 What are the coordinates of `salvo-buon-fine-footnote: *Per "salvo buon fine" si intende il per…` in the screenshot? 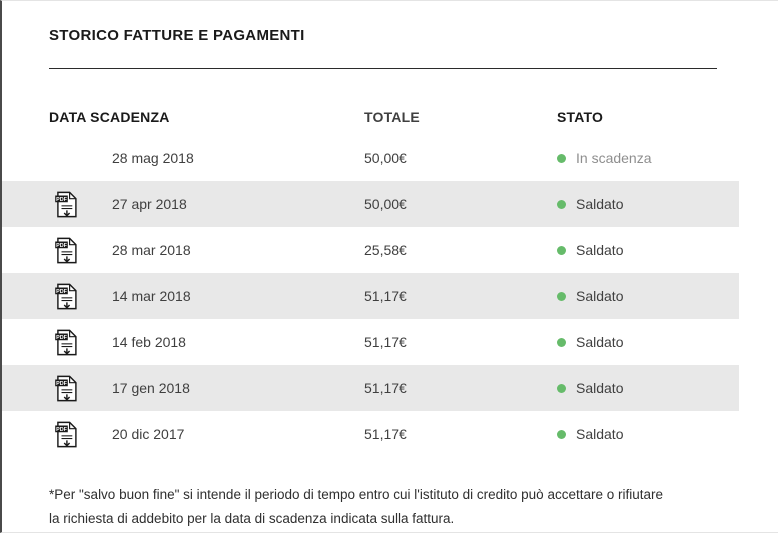 It's located at (356, 507).